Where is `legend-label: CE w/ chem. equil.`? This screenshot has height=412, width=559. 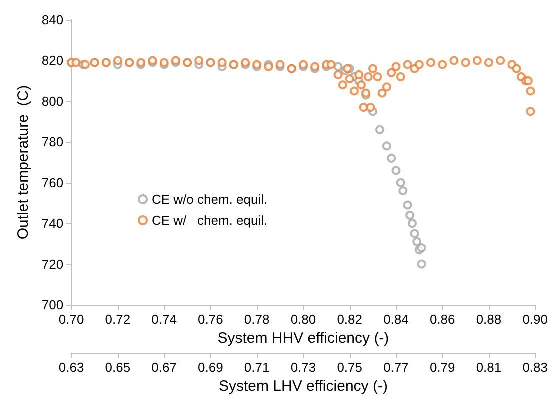
legend-label: CE w/ chem. equil. is located at coordinates (210, 220).